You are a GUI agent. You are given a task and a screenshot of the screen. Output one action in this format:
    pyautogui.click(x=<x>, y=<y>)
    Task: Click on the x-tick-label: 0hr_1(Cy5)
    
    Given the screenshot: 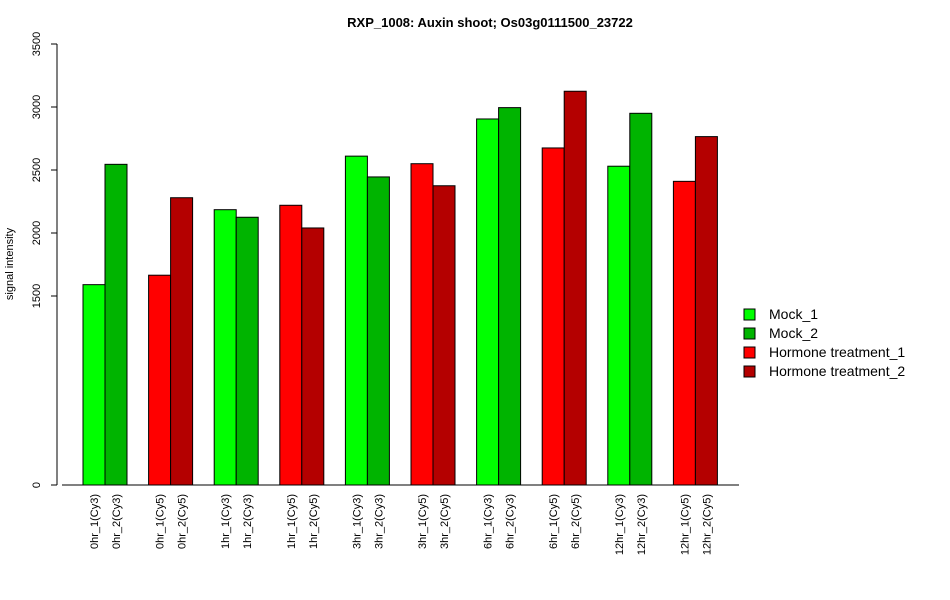 What is the action you would take?
    pyautogui.click(x=161, y=521)
    